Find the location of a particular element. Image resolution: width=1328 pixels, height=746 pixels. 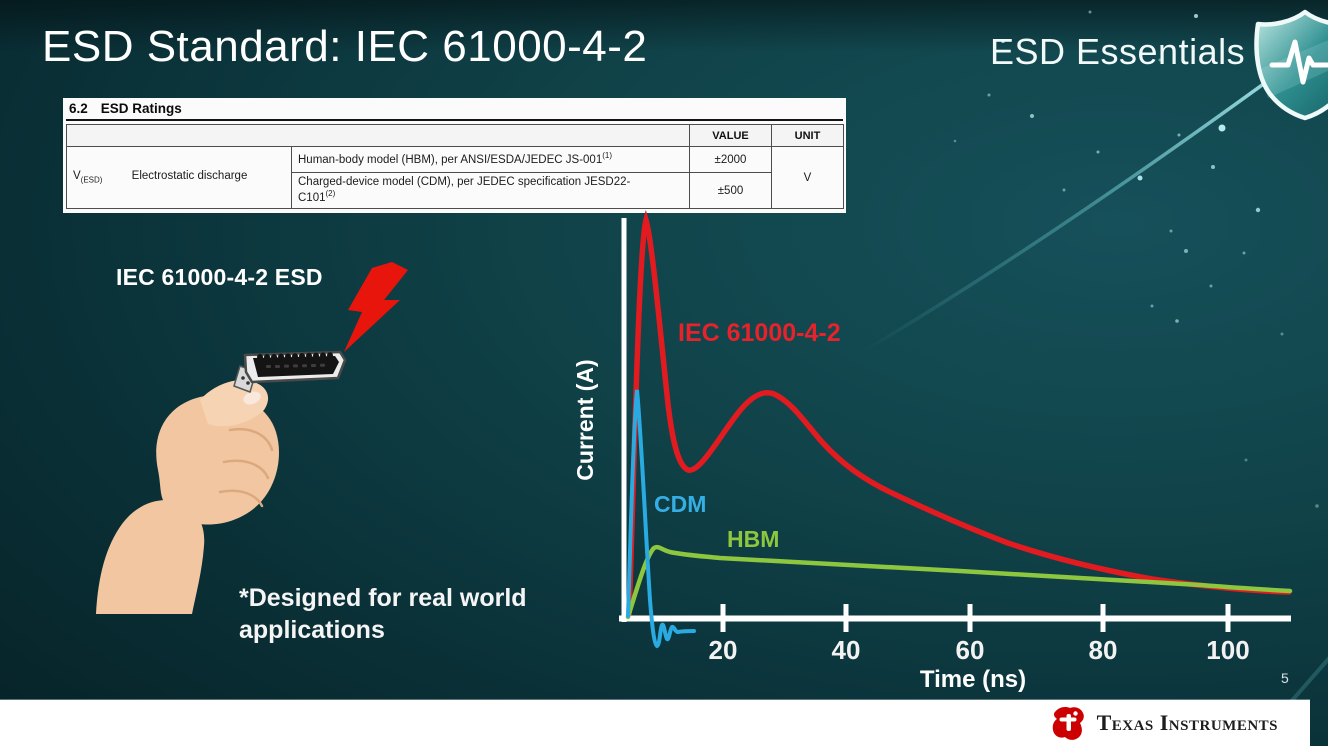

unit-value: V is located at coordinates (807, 177).